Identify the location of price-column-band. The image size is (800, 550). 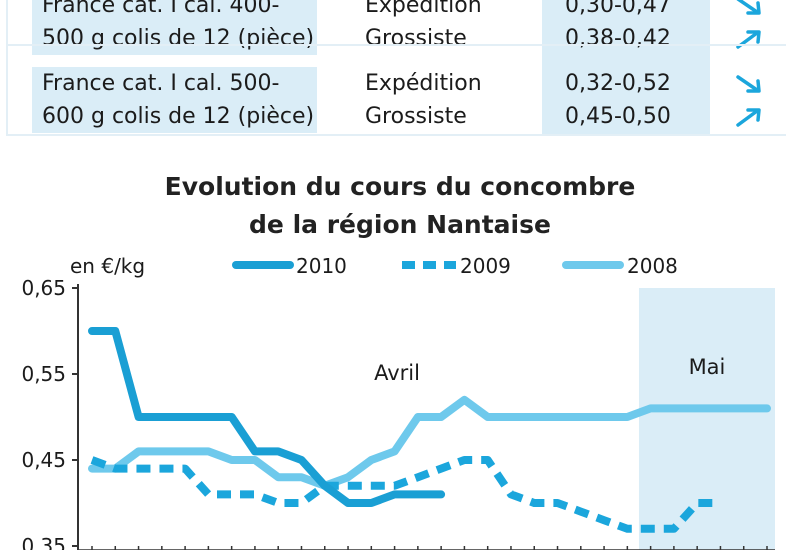
(626, 68).